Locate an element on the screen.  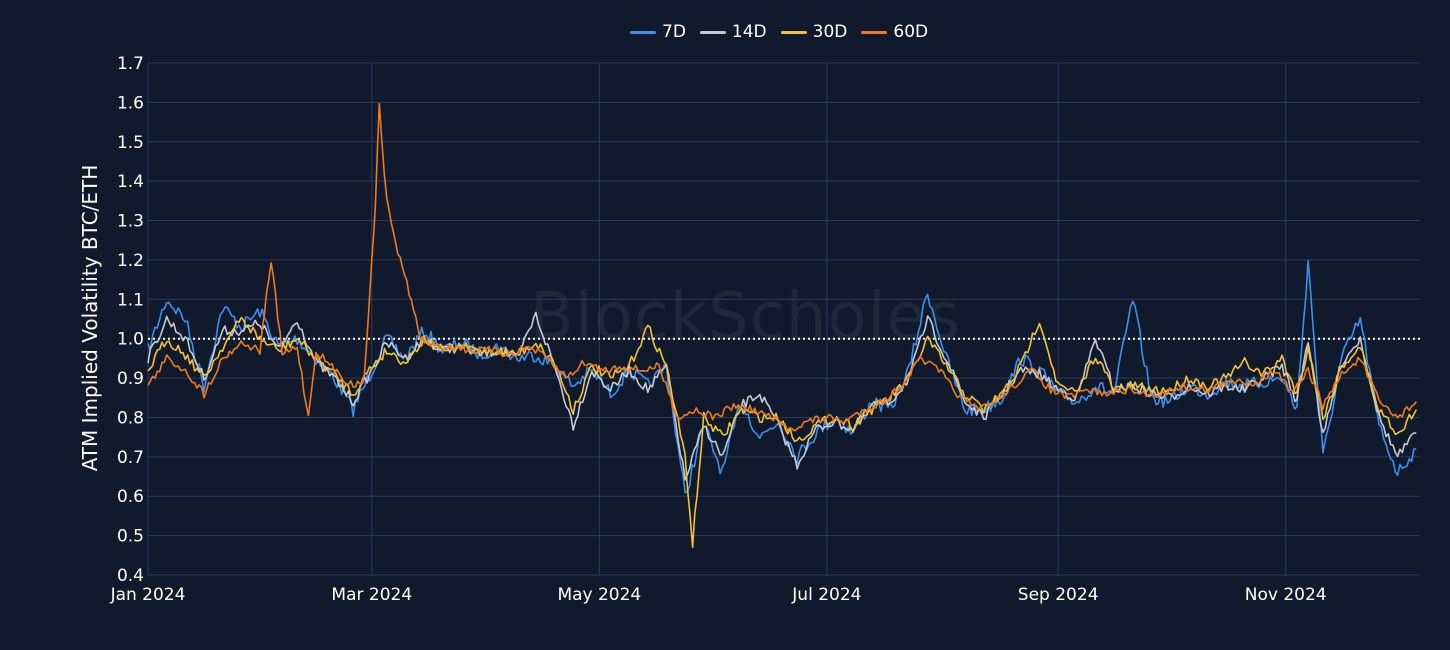
legend: 7D 14D 30D 60D is located at coordinates (779, 32).